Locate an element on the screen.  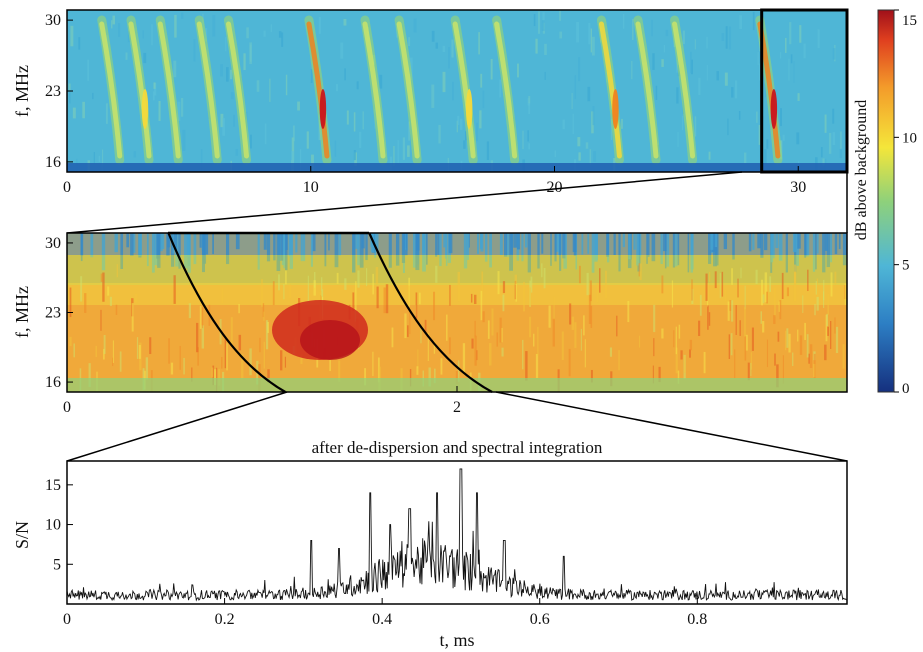
bottom-y-label: S/N is located at coordinates (22, 535).